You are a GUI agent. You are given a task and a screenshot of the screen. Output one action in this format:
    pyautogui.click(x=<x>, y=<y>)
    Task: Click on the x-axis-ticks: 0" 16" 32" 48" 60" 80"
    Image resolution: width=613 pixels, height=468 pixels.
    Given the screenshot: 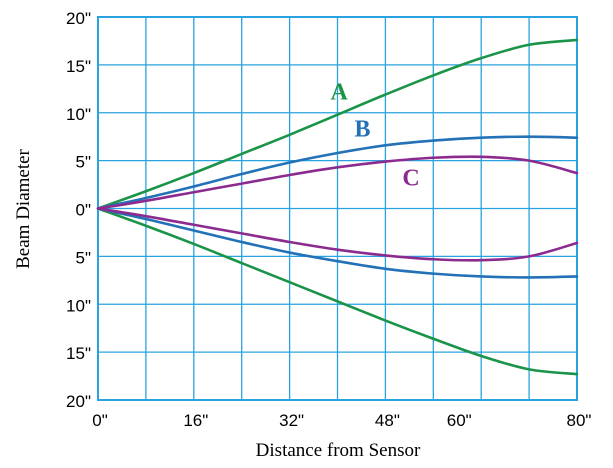 What is the action you would take?
    pyautogui.click(x=341, y=420)
    